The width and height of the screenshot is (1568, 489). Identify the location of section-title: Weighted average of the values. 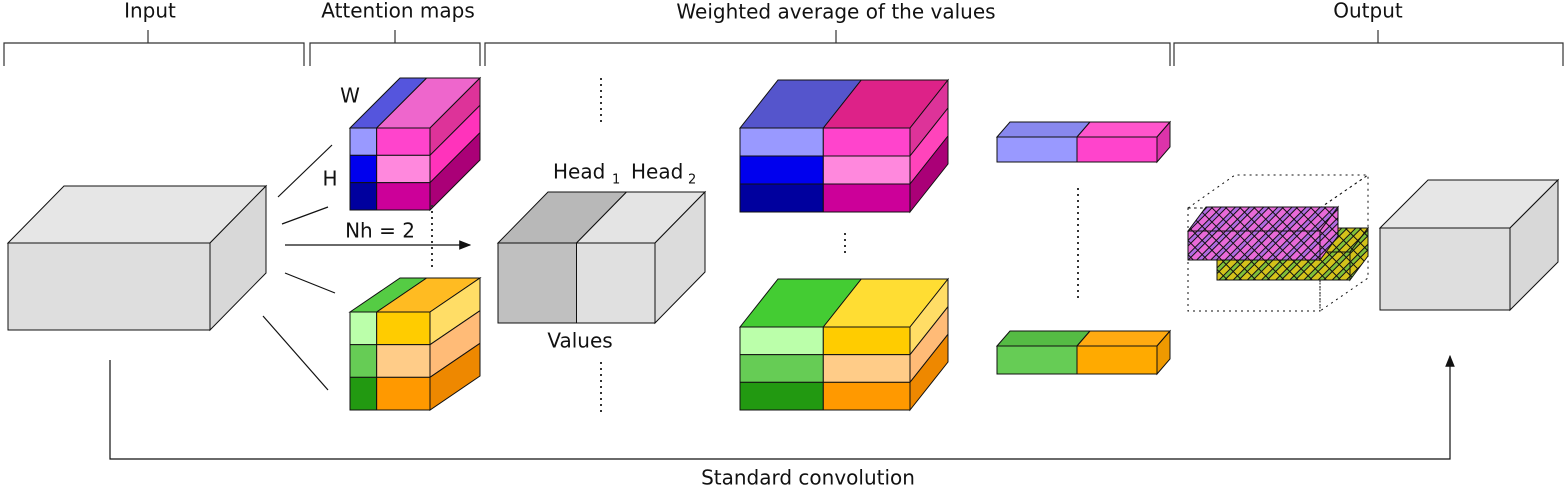
(835, 12).